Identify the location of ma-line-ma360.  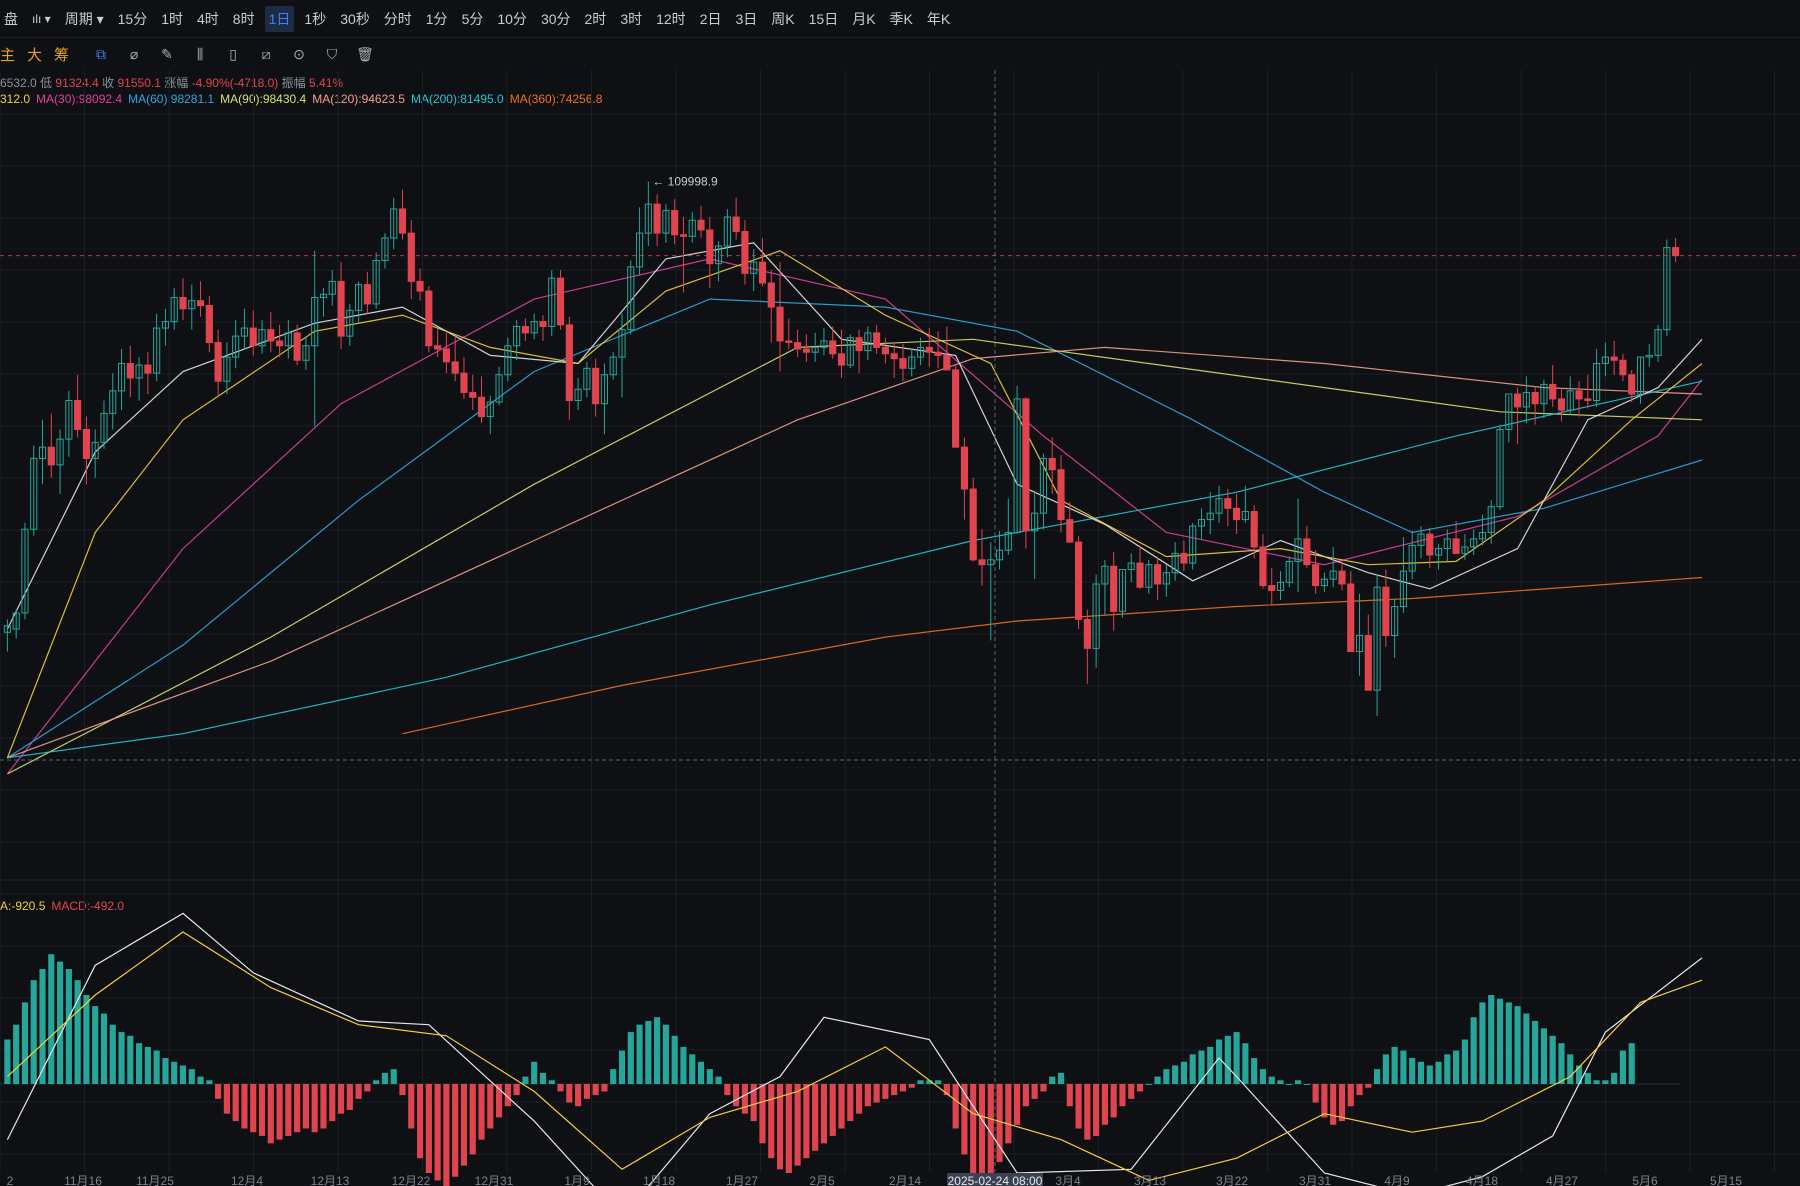
(1052, 655).